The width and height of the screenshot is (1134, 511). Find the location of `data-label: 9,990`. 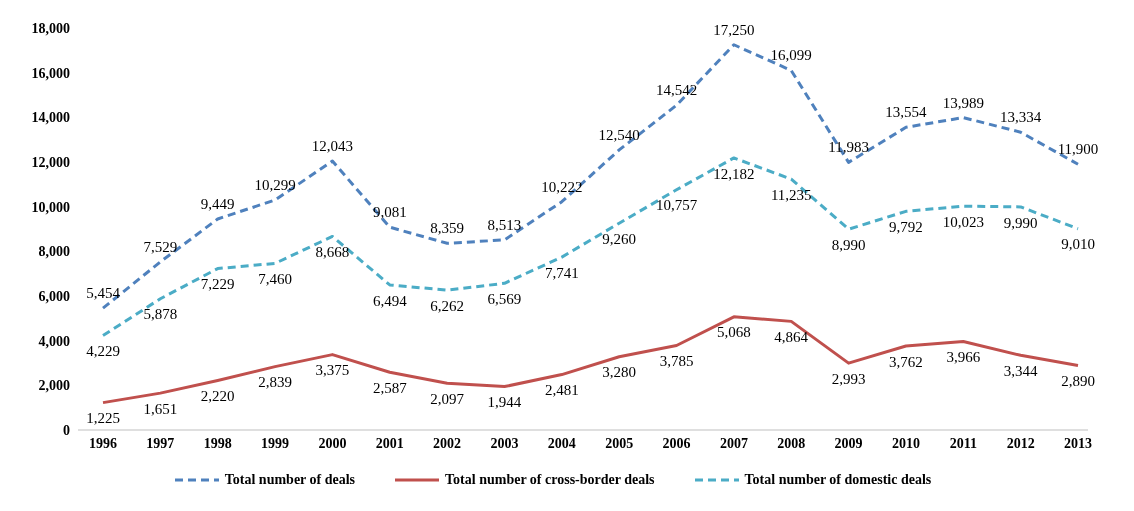

data-label: 9,990 is located at coordinates (1020, 222).